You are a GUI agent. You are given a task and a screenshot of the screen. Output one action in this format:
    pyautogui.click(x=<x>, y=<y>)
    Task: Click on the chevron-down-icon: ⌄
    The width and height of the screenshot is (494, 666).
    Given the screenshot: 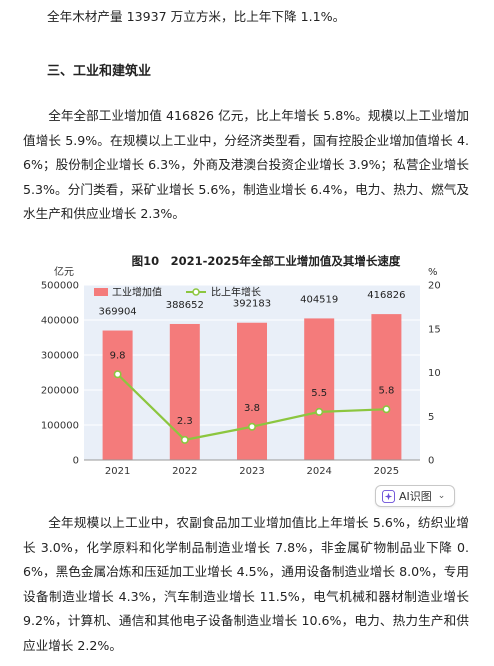 What is the action you would take?
    pyautogui.click(x=441, y=496)
    